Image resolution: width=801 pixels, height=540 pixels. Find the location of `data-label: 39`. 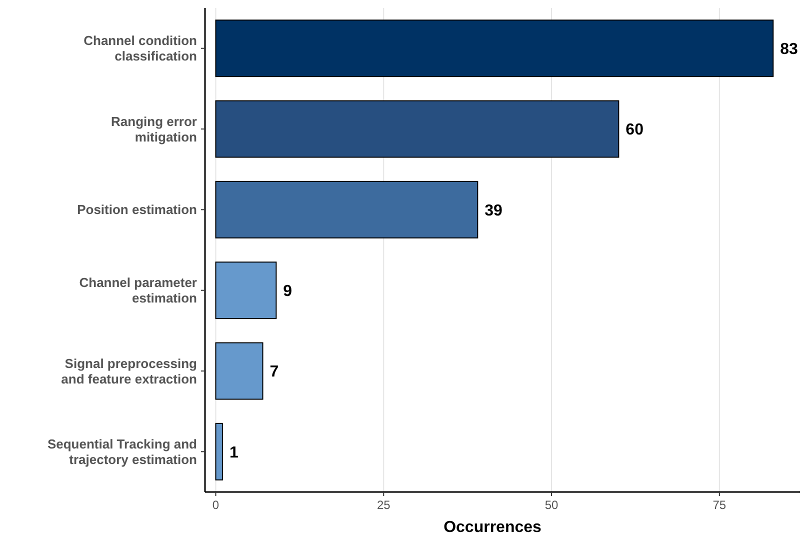

data-label: 39 is located at coordinates (493, 211).